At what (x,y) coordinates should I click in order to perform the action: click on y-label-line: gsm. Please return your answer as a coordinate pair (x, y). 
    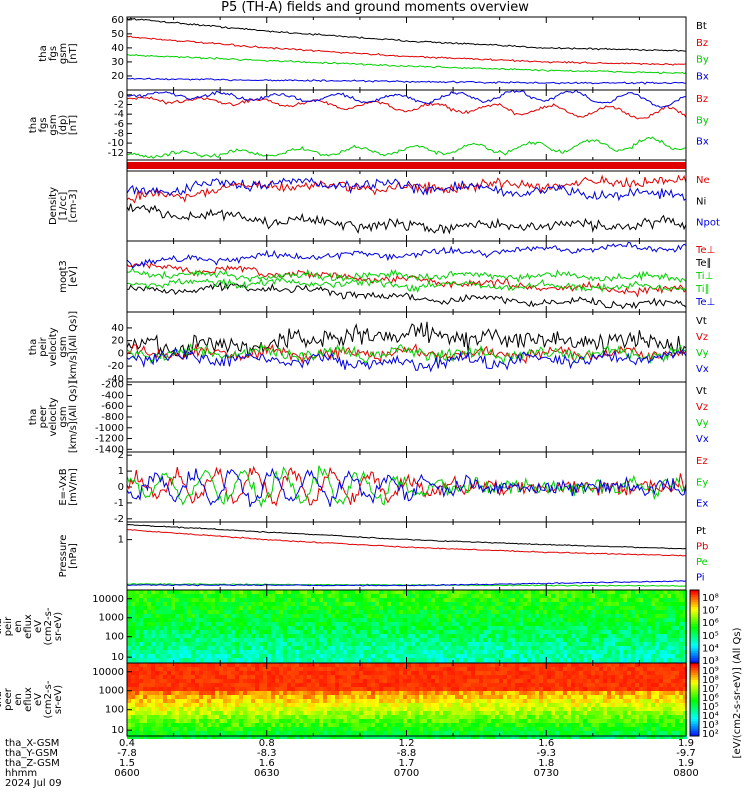
    Looking at the image, I should click on (63, 346).